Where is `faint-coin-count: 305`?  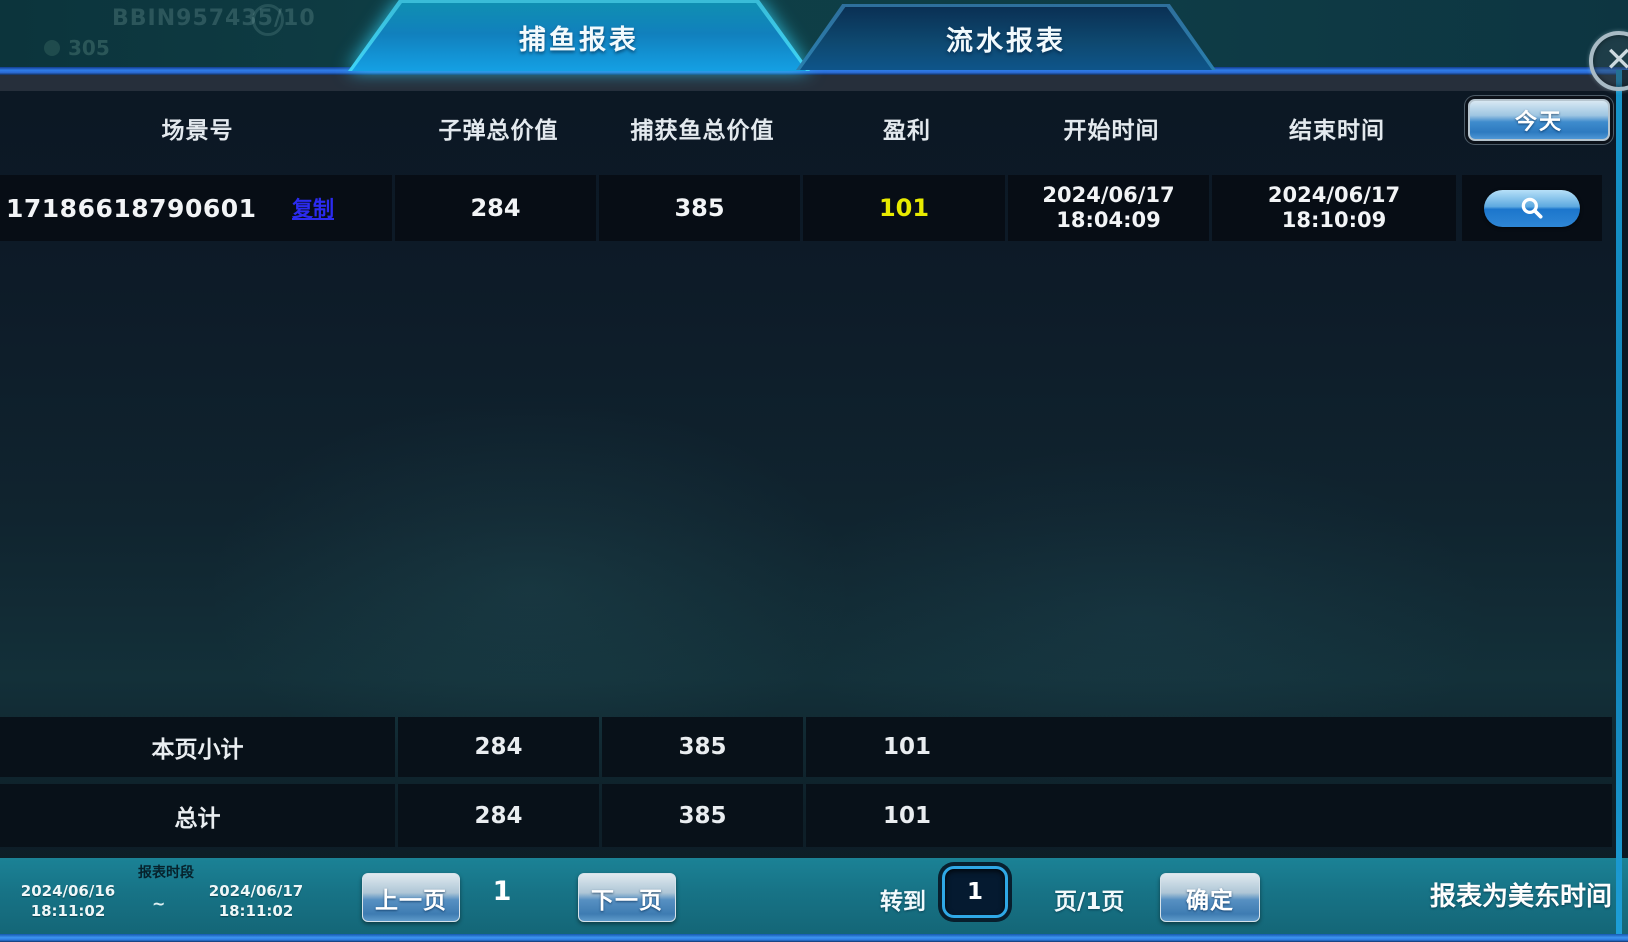
faint-coin-count: 305 is located at coordinates (89, 48).